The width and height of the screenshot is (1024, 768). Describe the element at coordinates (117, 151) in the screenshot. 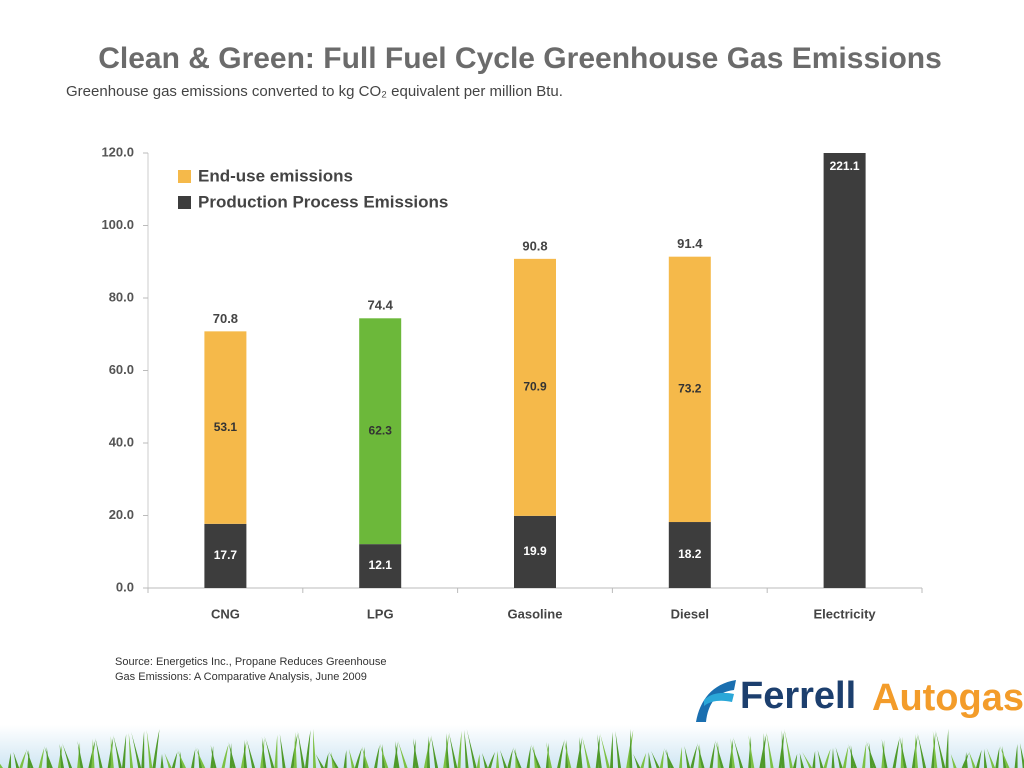

I see `y-tick-label: 120.0` at that location.